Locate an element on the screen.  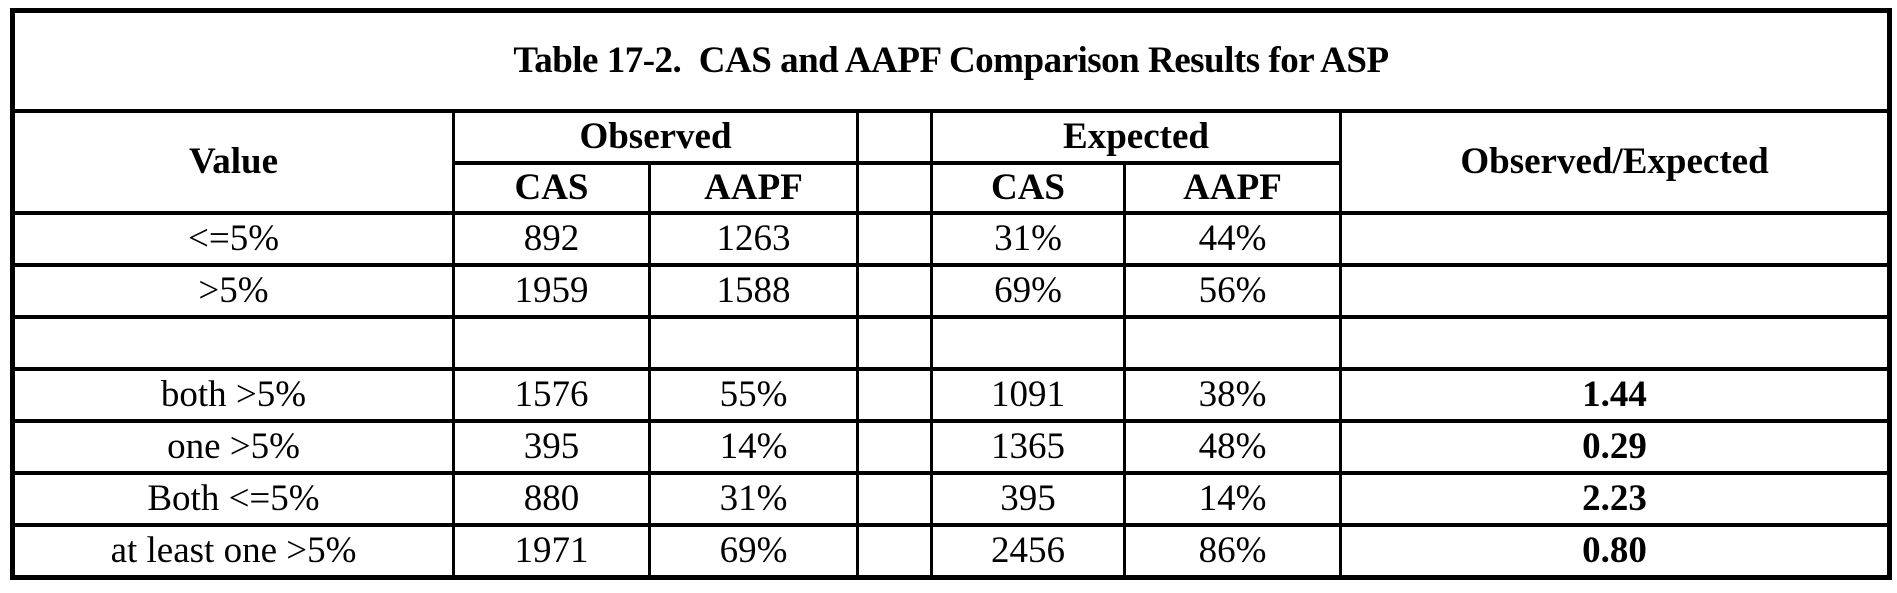
observed-expected-cell: 2.23 is located at coordinates (1615, 499).